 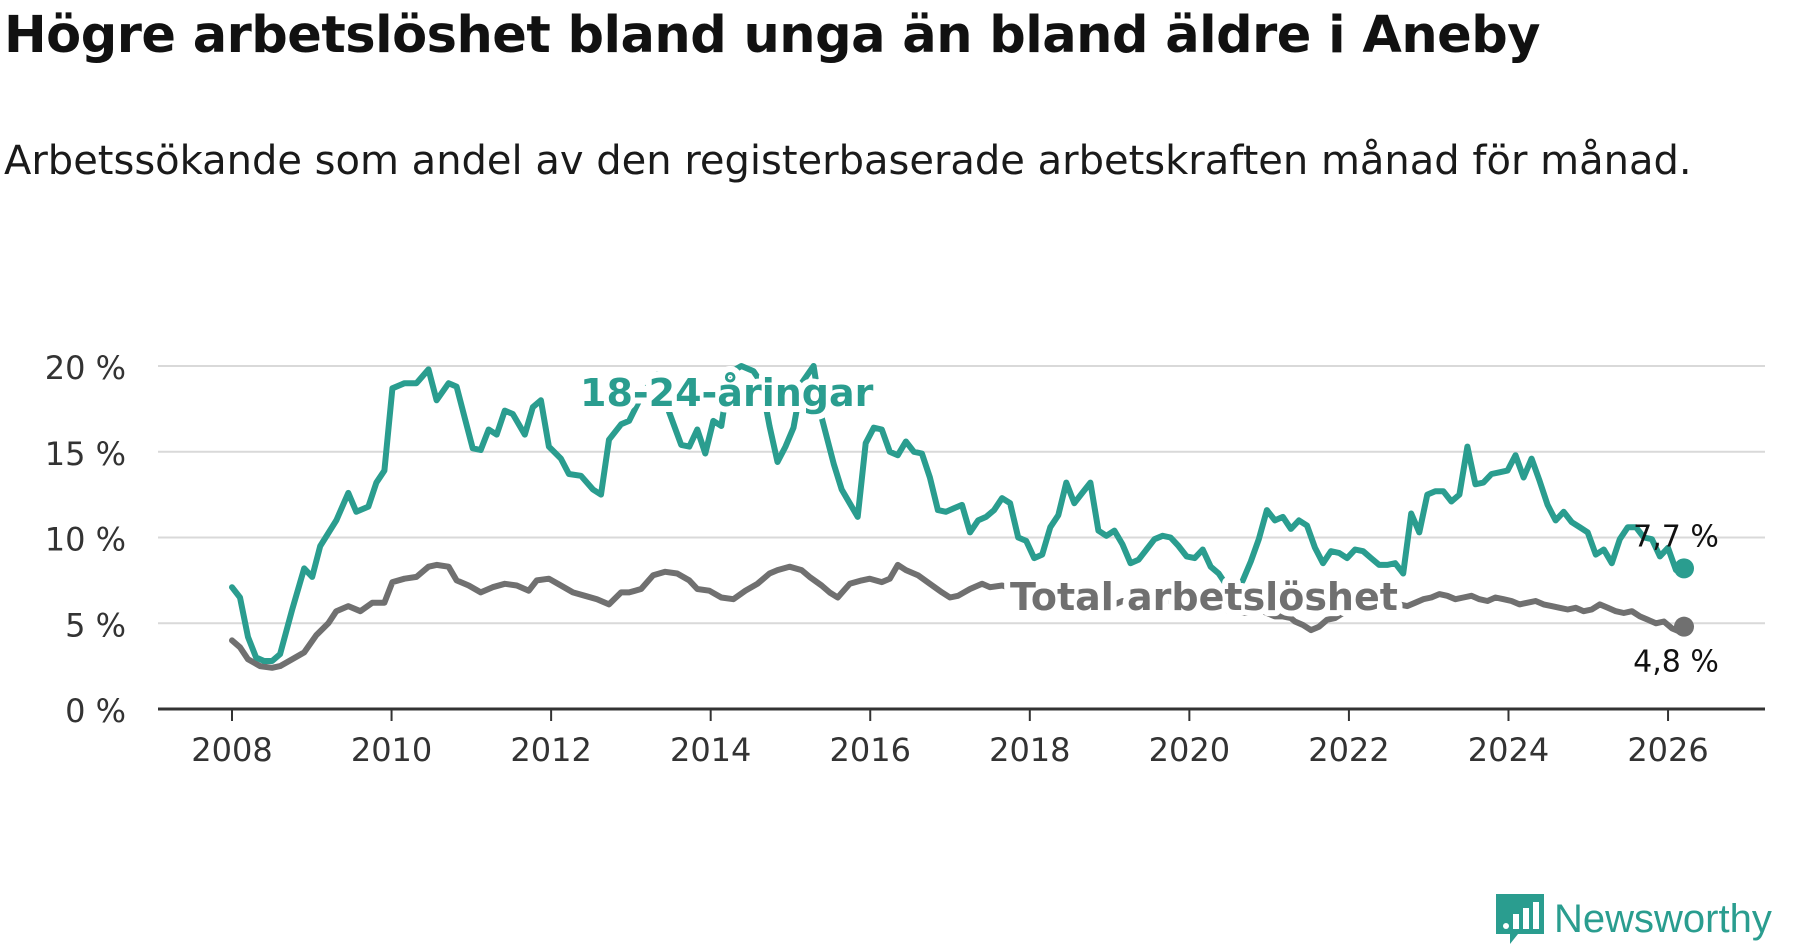 What do you see at coordinates (231, 750) in the screenshot?
I see `x-tick-label: 2008` at bounding box center [231, 750].